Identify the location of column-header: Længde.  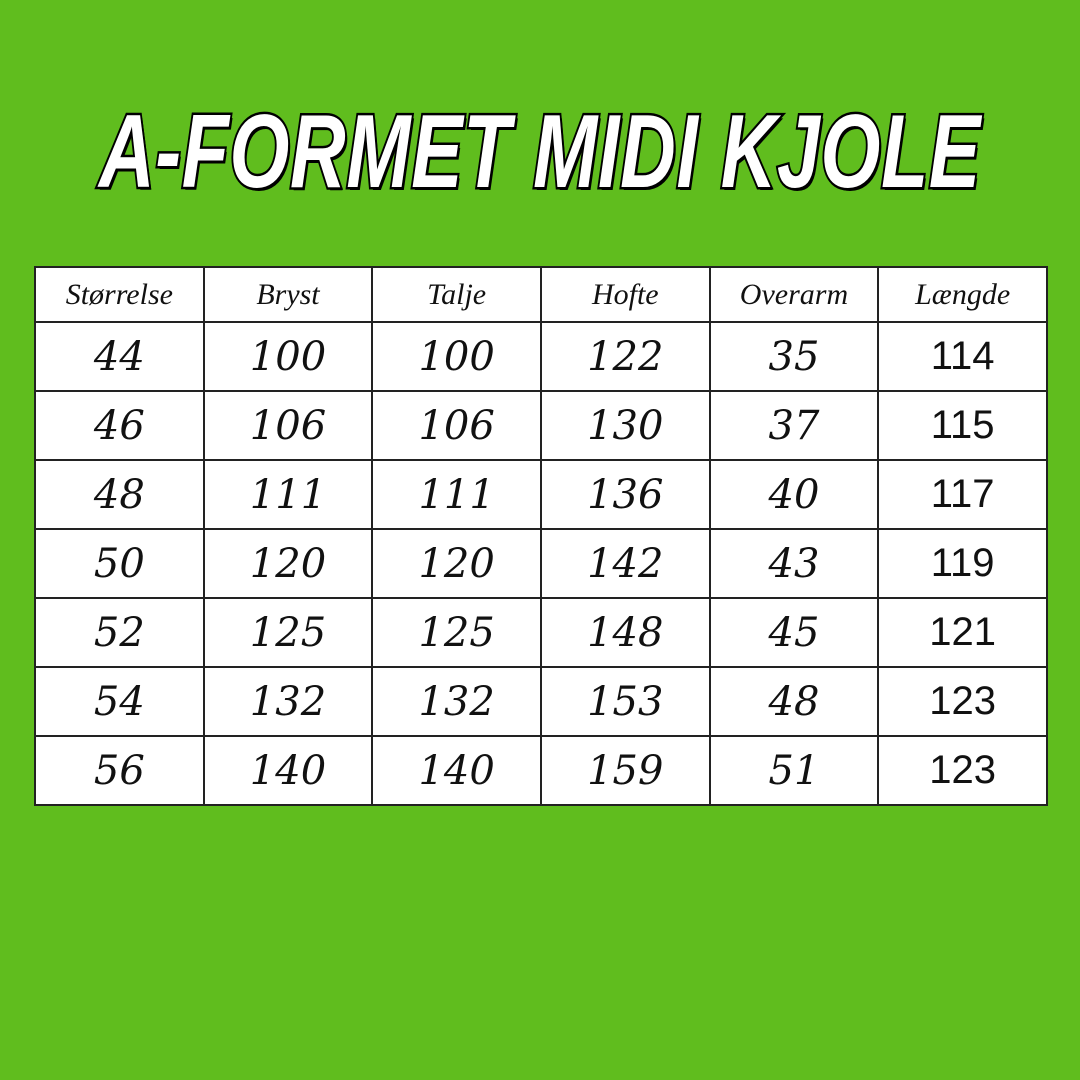
(962, 294).